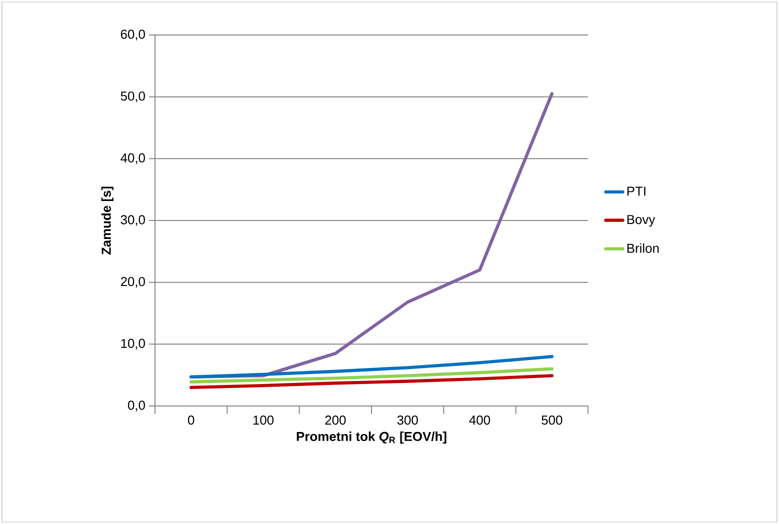 The height and width of the screenshot is (524, 779). I want to click on x-tick-label: 100, so click(263, 420).